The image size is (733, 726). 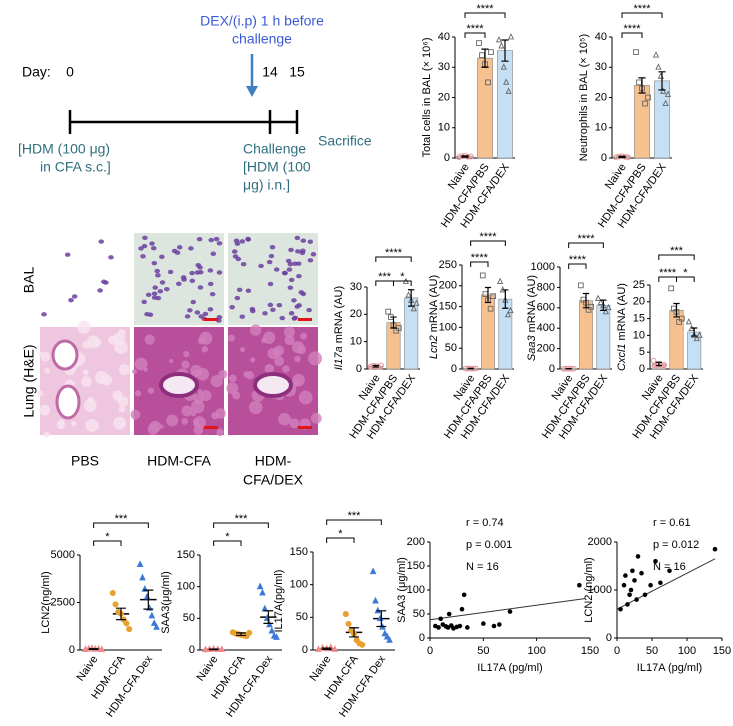 What do you see at coordinates (29, 380) in the screenshot?
I see `row-label: Lung (H&E)` at bounding box center [29, 380].